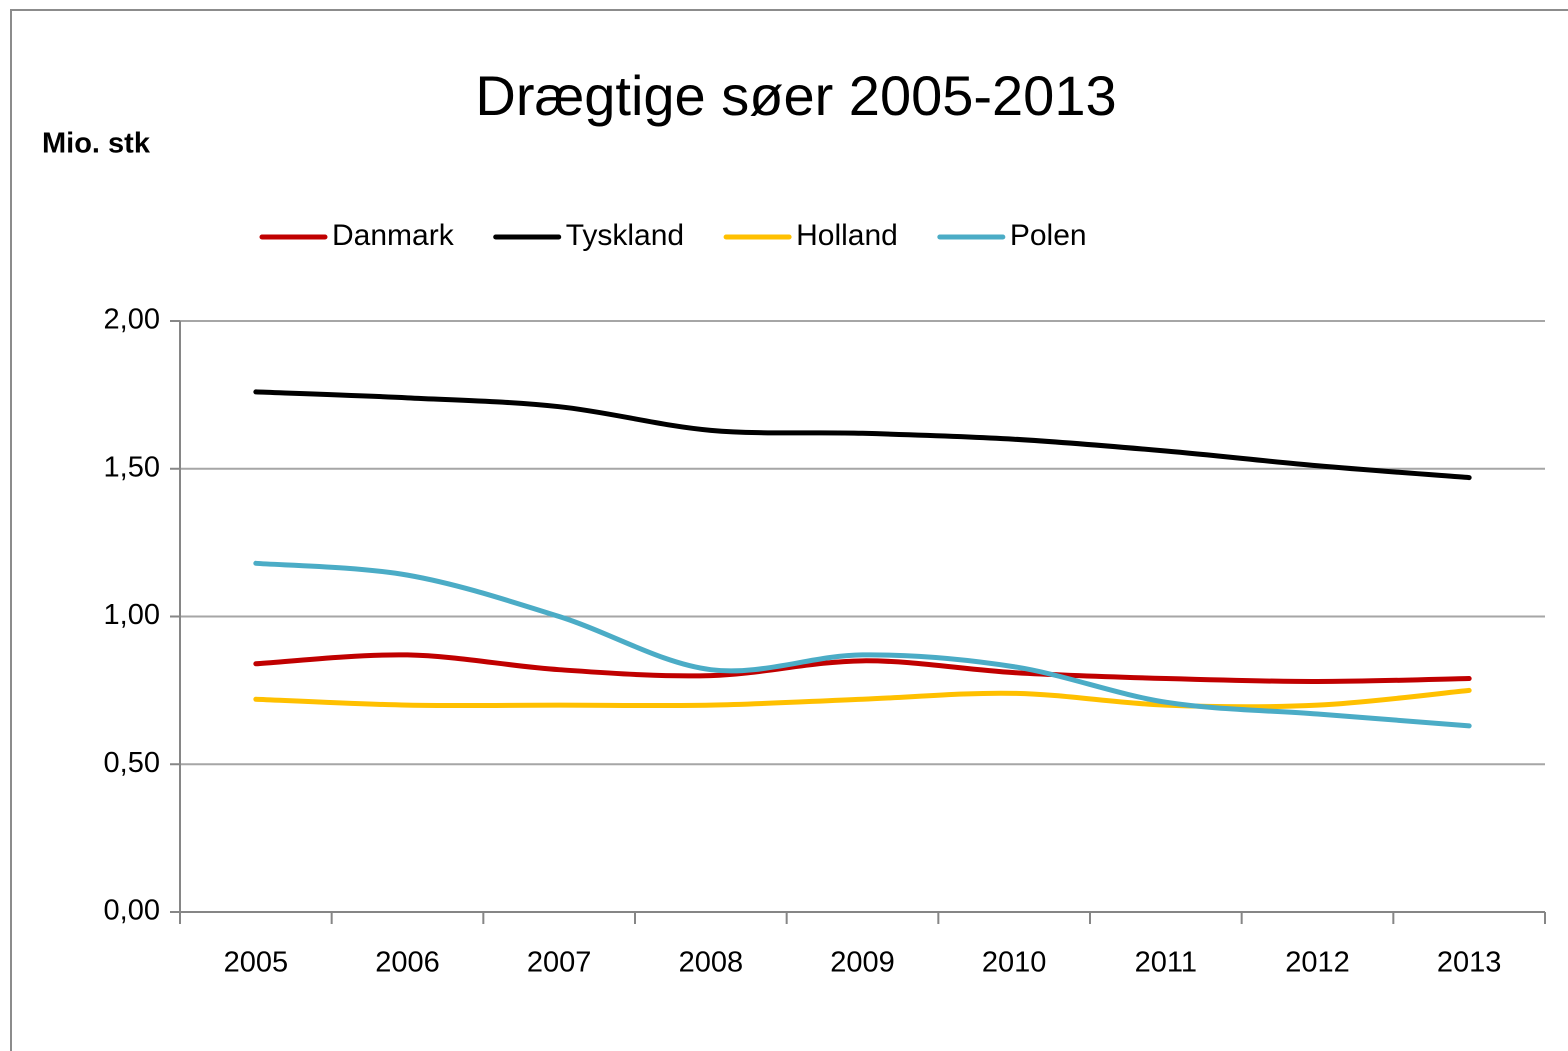  I want to click on x-tick-label: 2008, so click(711, 963).